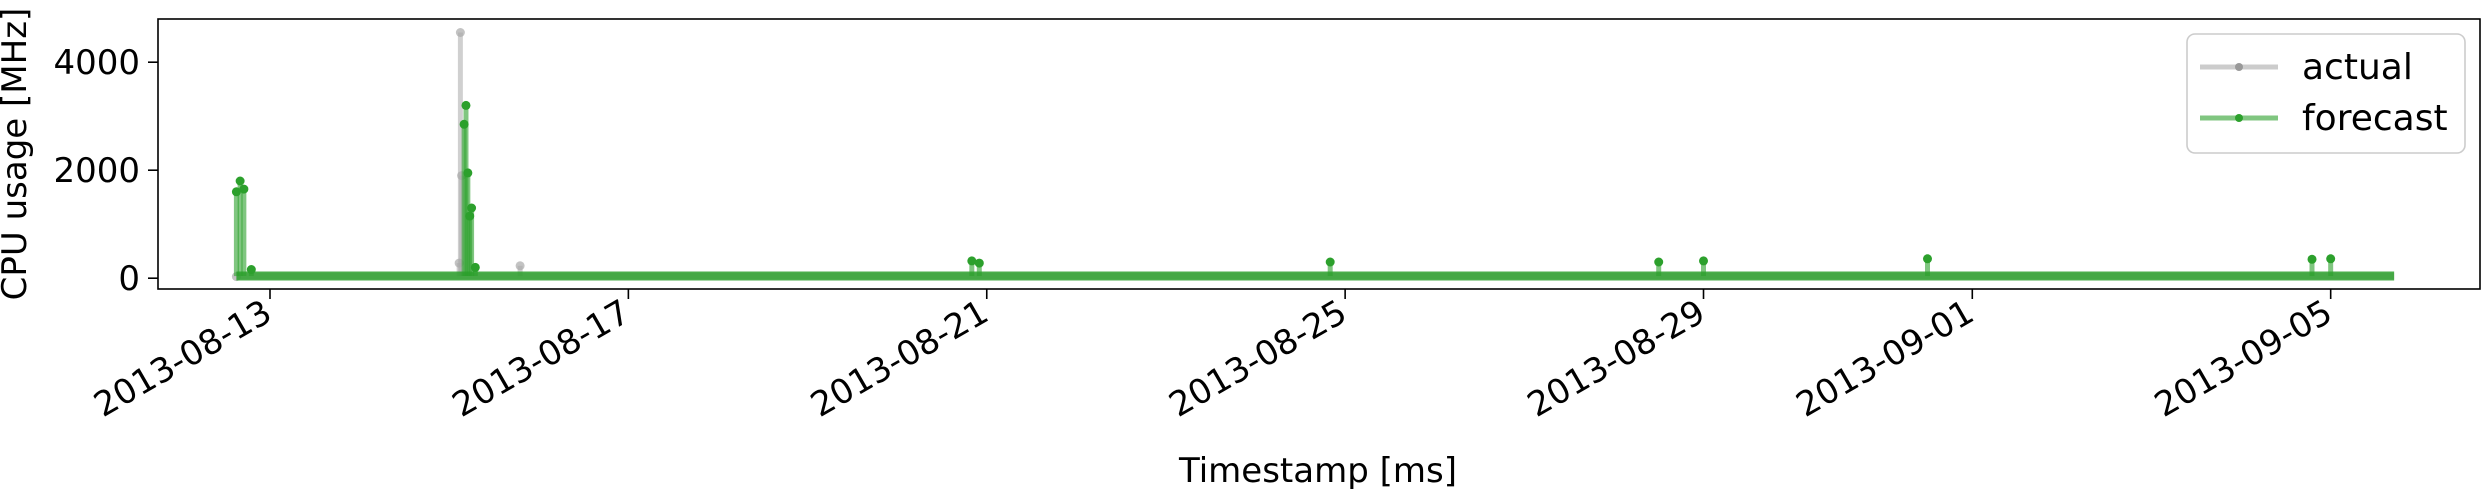  I want to click on legend-actual-marker, so click(2239, 67).